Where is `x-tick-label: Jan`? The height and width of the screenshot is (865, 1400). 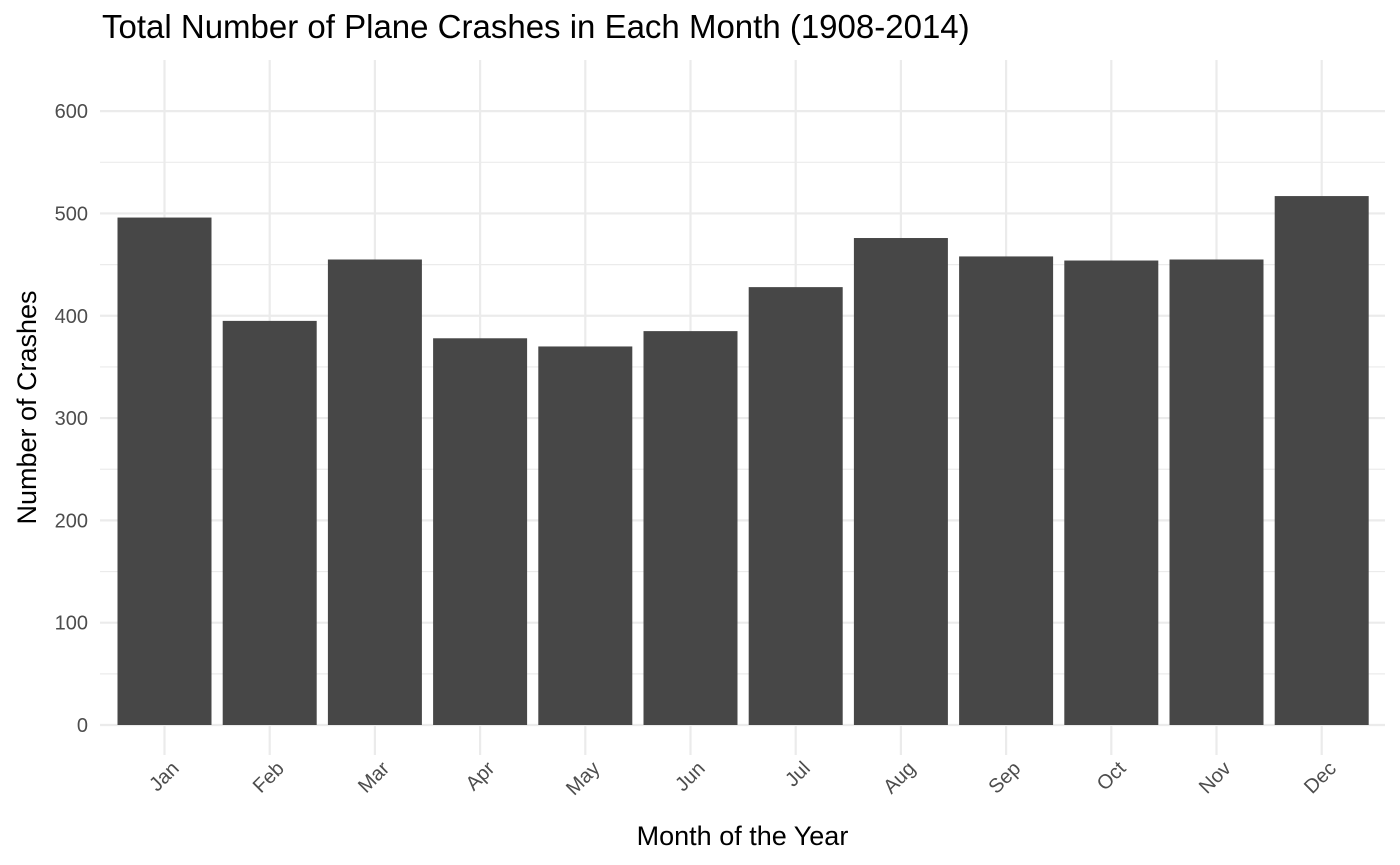 x-tick-label: Jan is located at coordinates (164, 777).